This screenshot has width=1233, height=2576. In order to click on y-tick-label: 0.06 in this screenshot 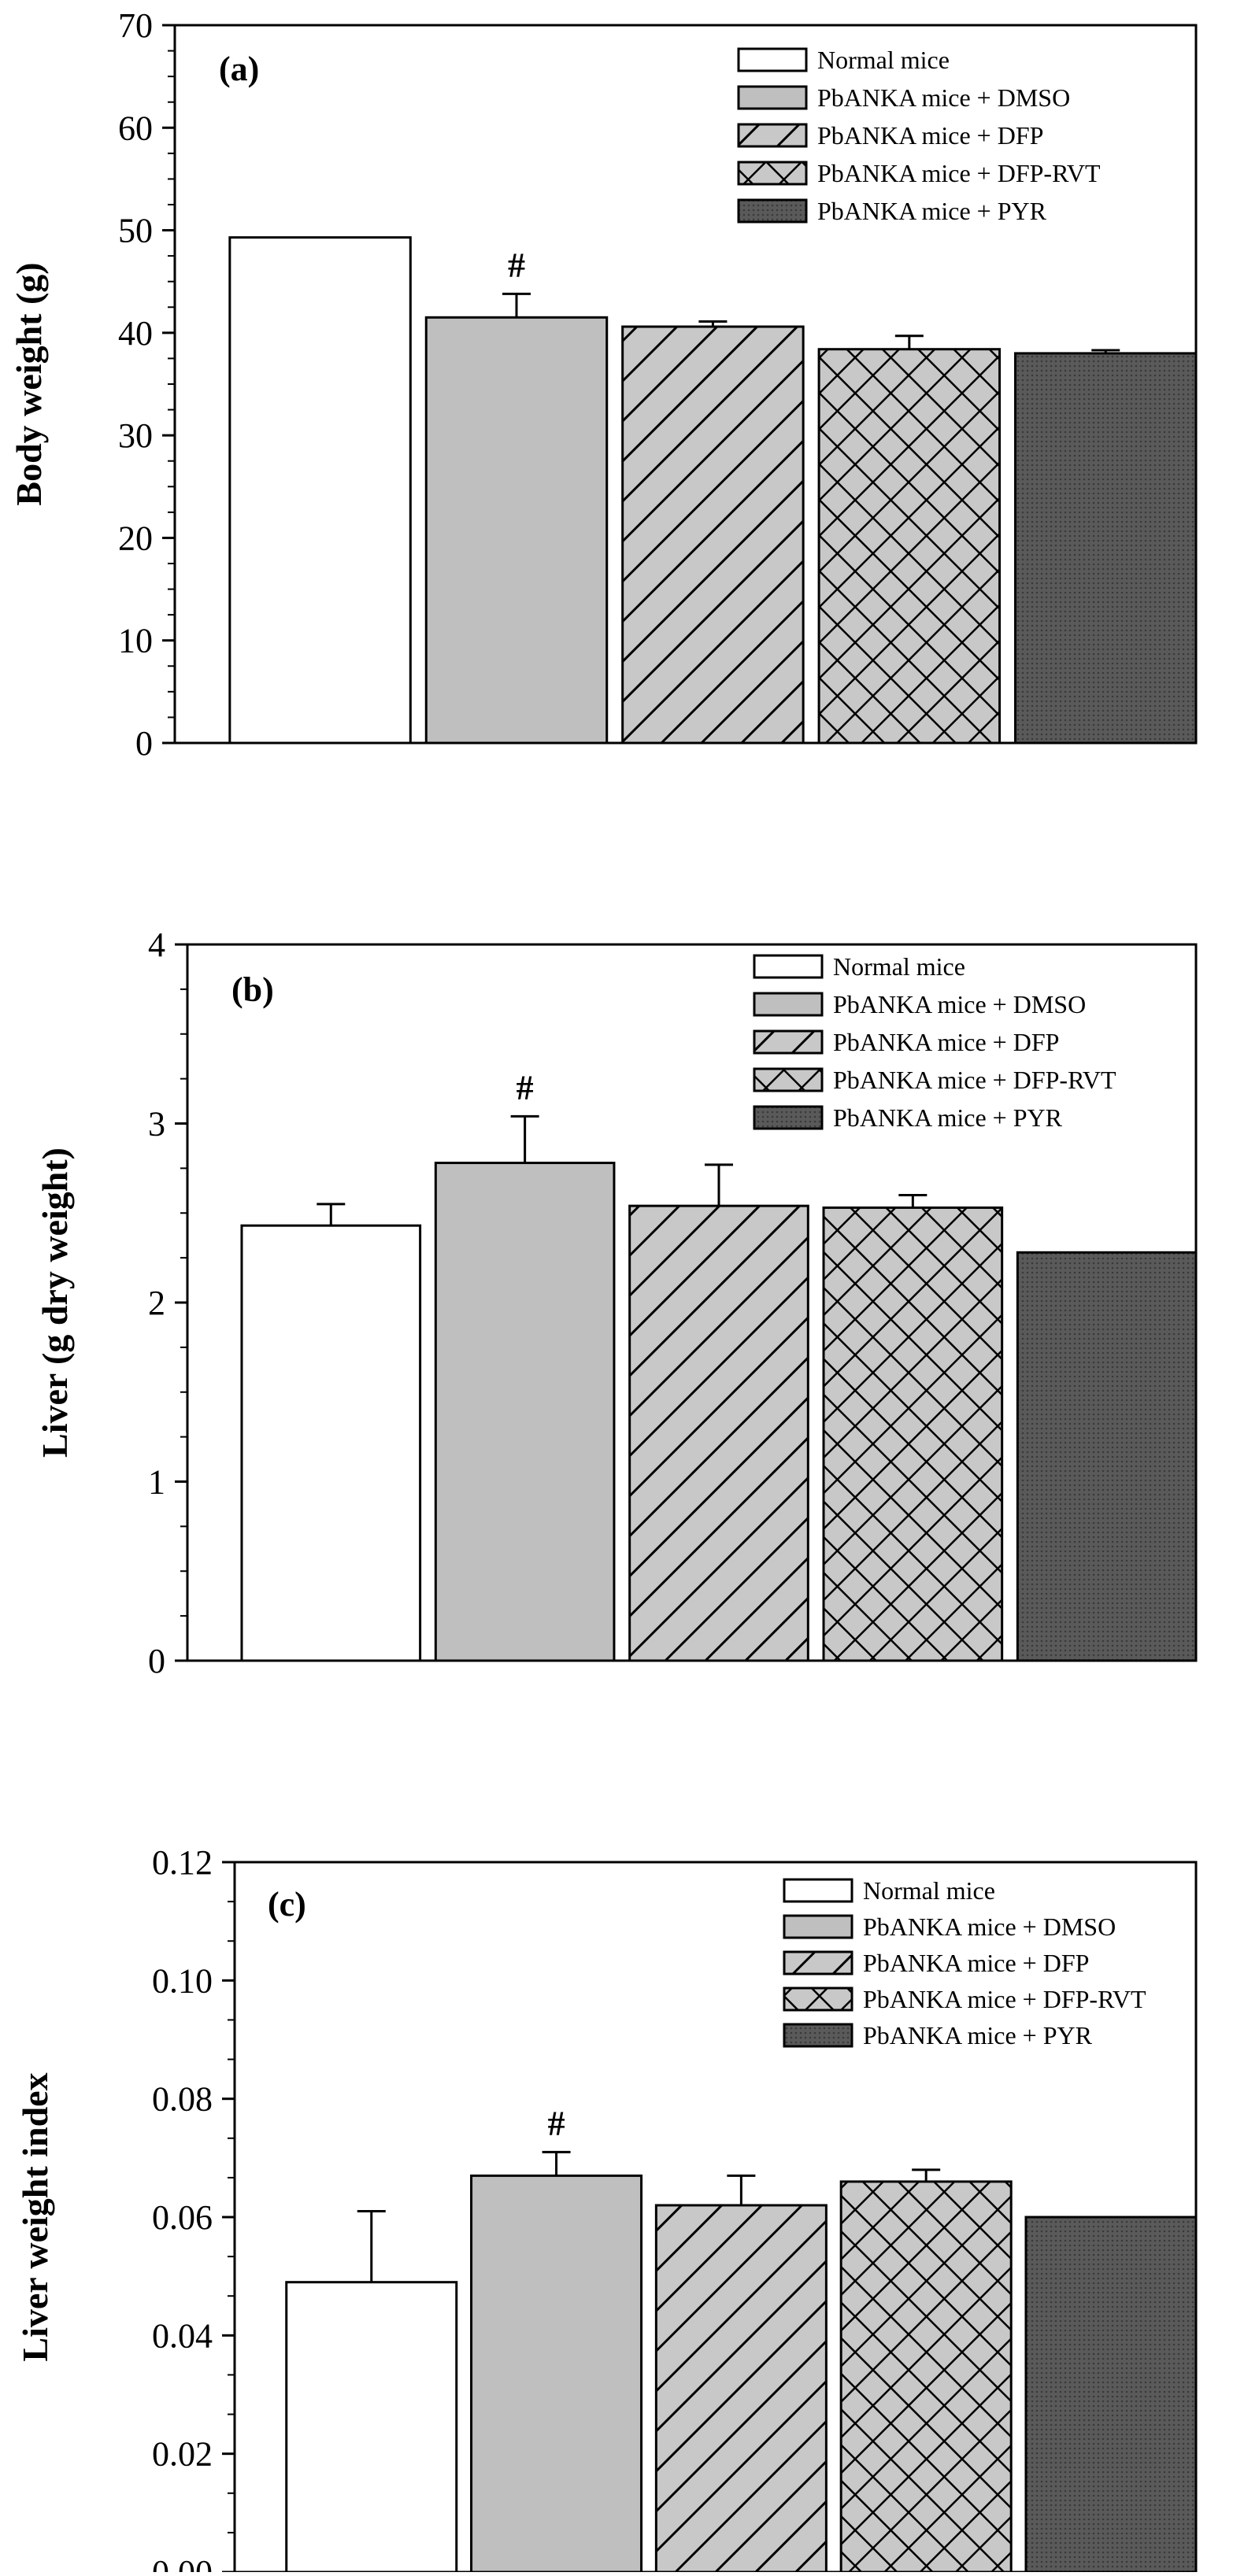, I will do `click(182, 2217)`.